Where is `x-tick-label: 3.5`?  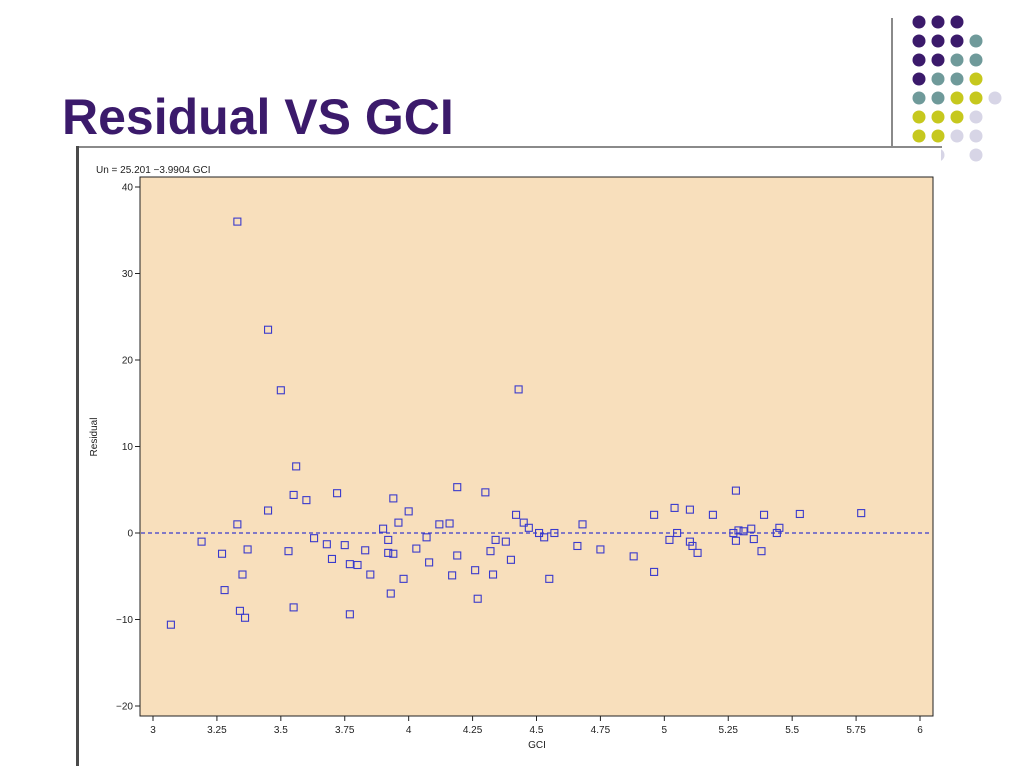
x-tick-label: 3.5 is located at coordinates (281, 730).